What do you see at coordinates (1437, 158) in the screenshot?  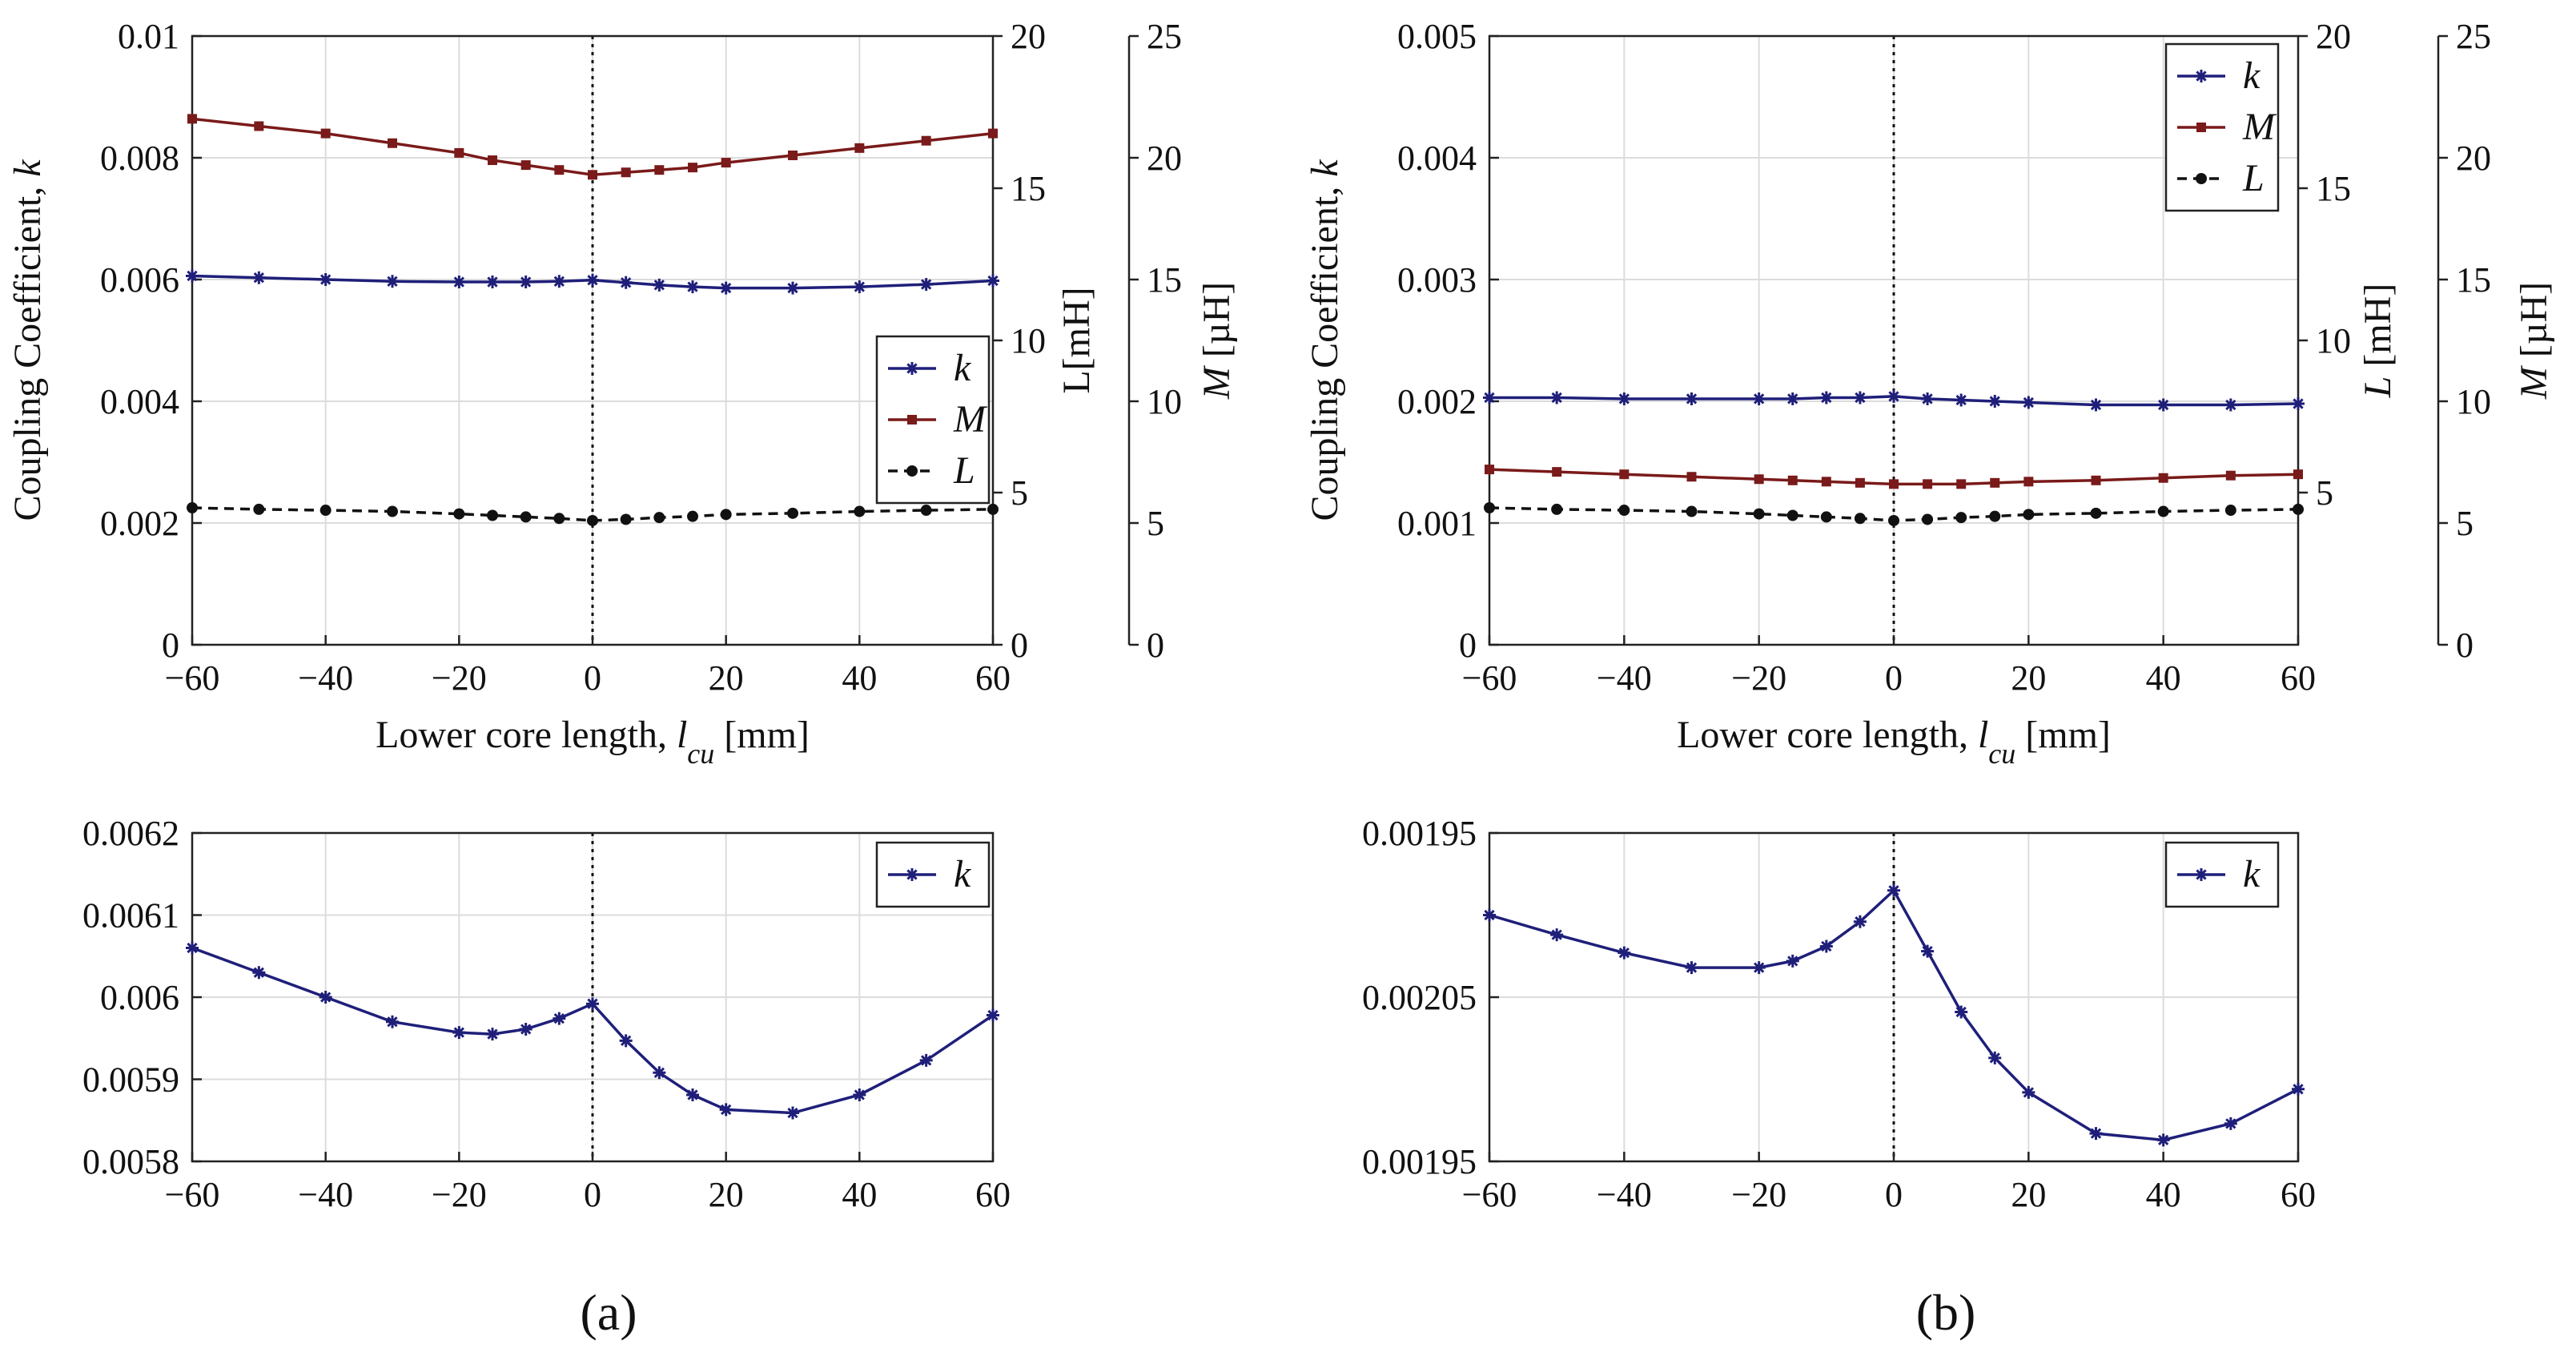 I see `y-tick-label: 0.004` at bounding box center [1437, 158].